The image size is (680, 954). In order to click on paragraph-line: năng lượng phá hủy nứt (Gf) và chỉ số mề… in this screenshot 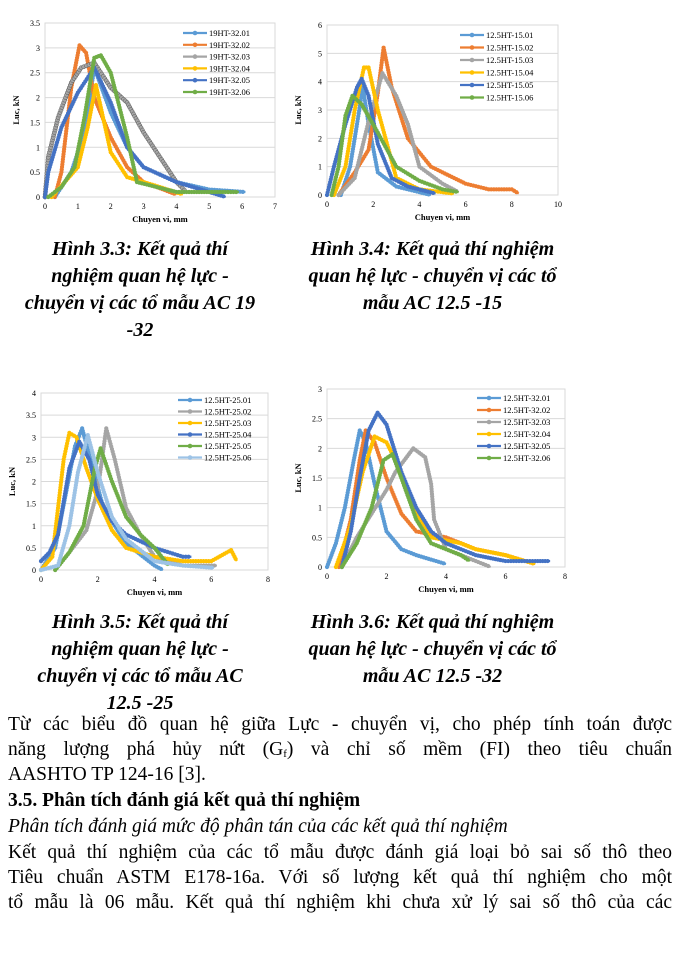, I will do `click(340, 749)`.